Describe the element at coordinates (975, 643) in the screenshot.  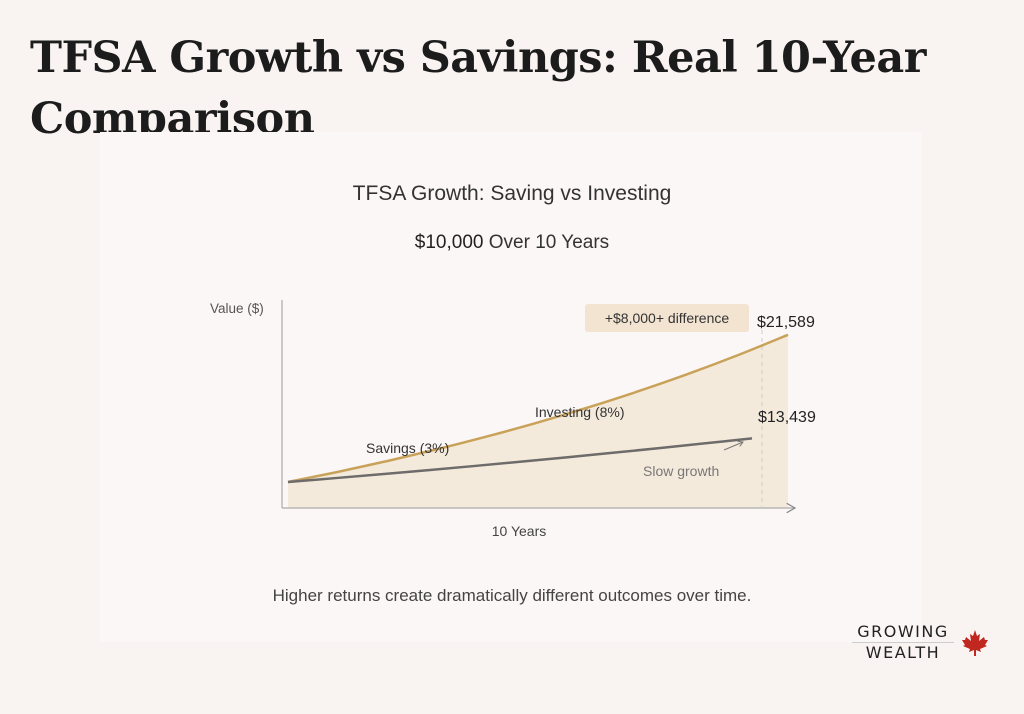
I see `maple-leaf-icon` at that location.